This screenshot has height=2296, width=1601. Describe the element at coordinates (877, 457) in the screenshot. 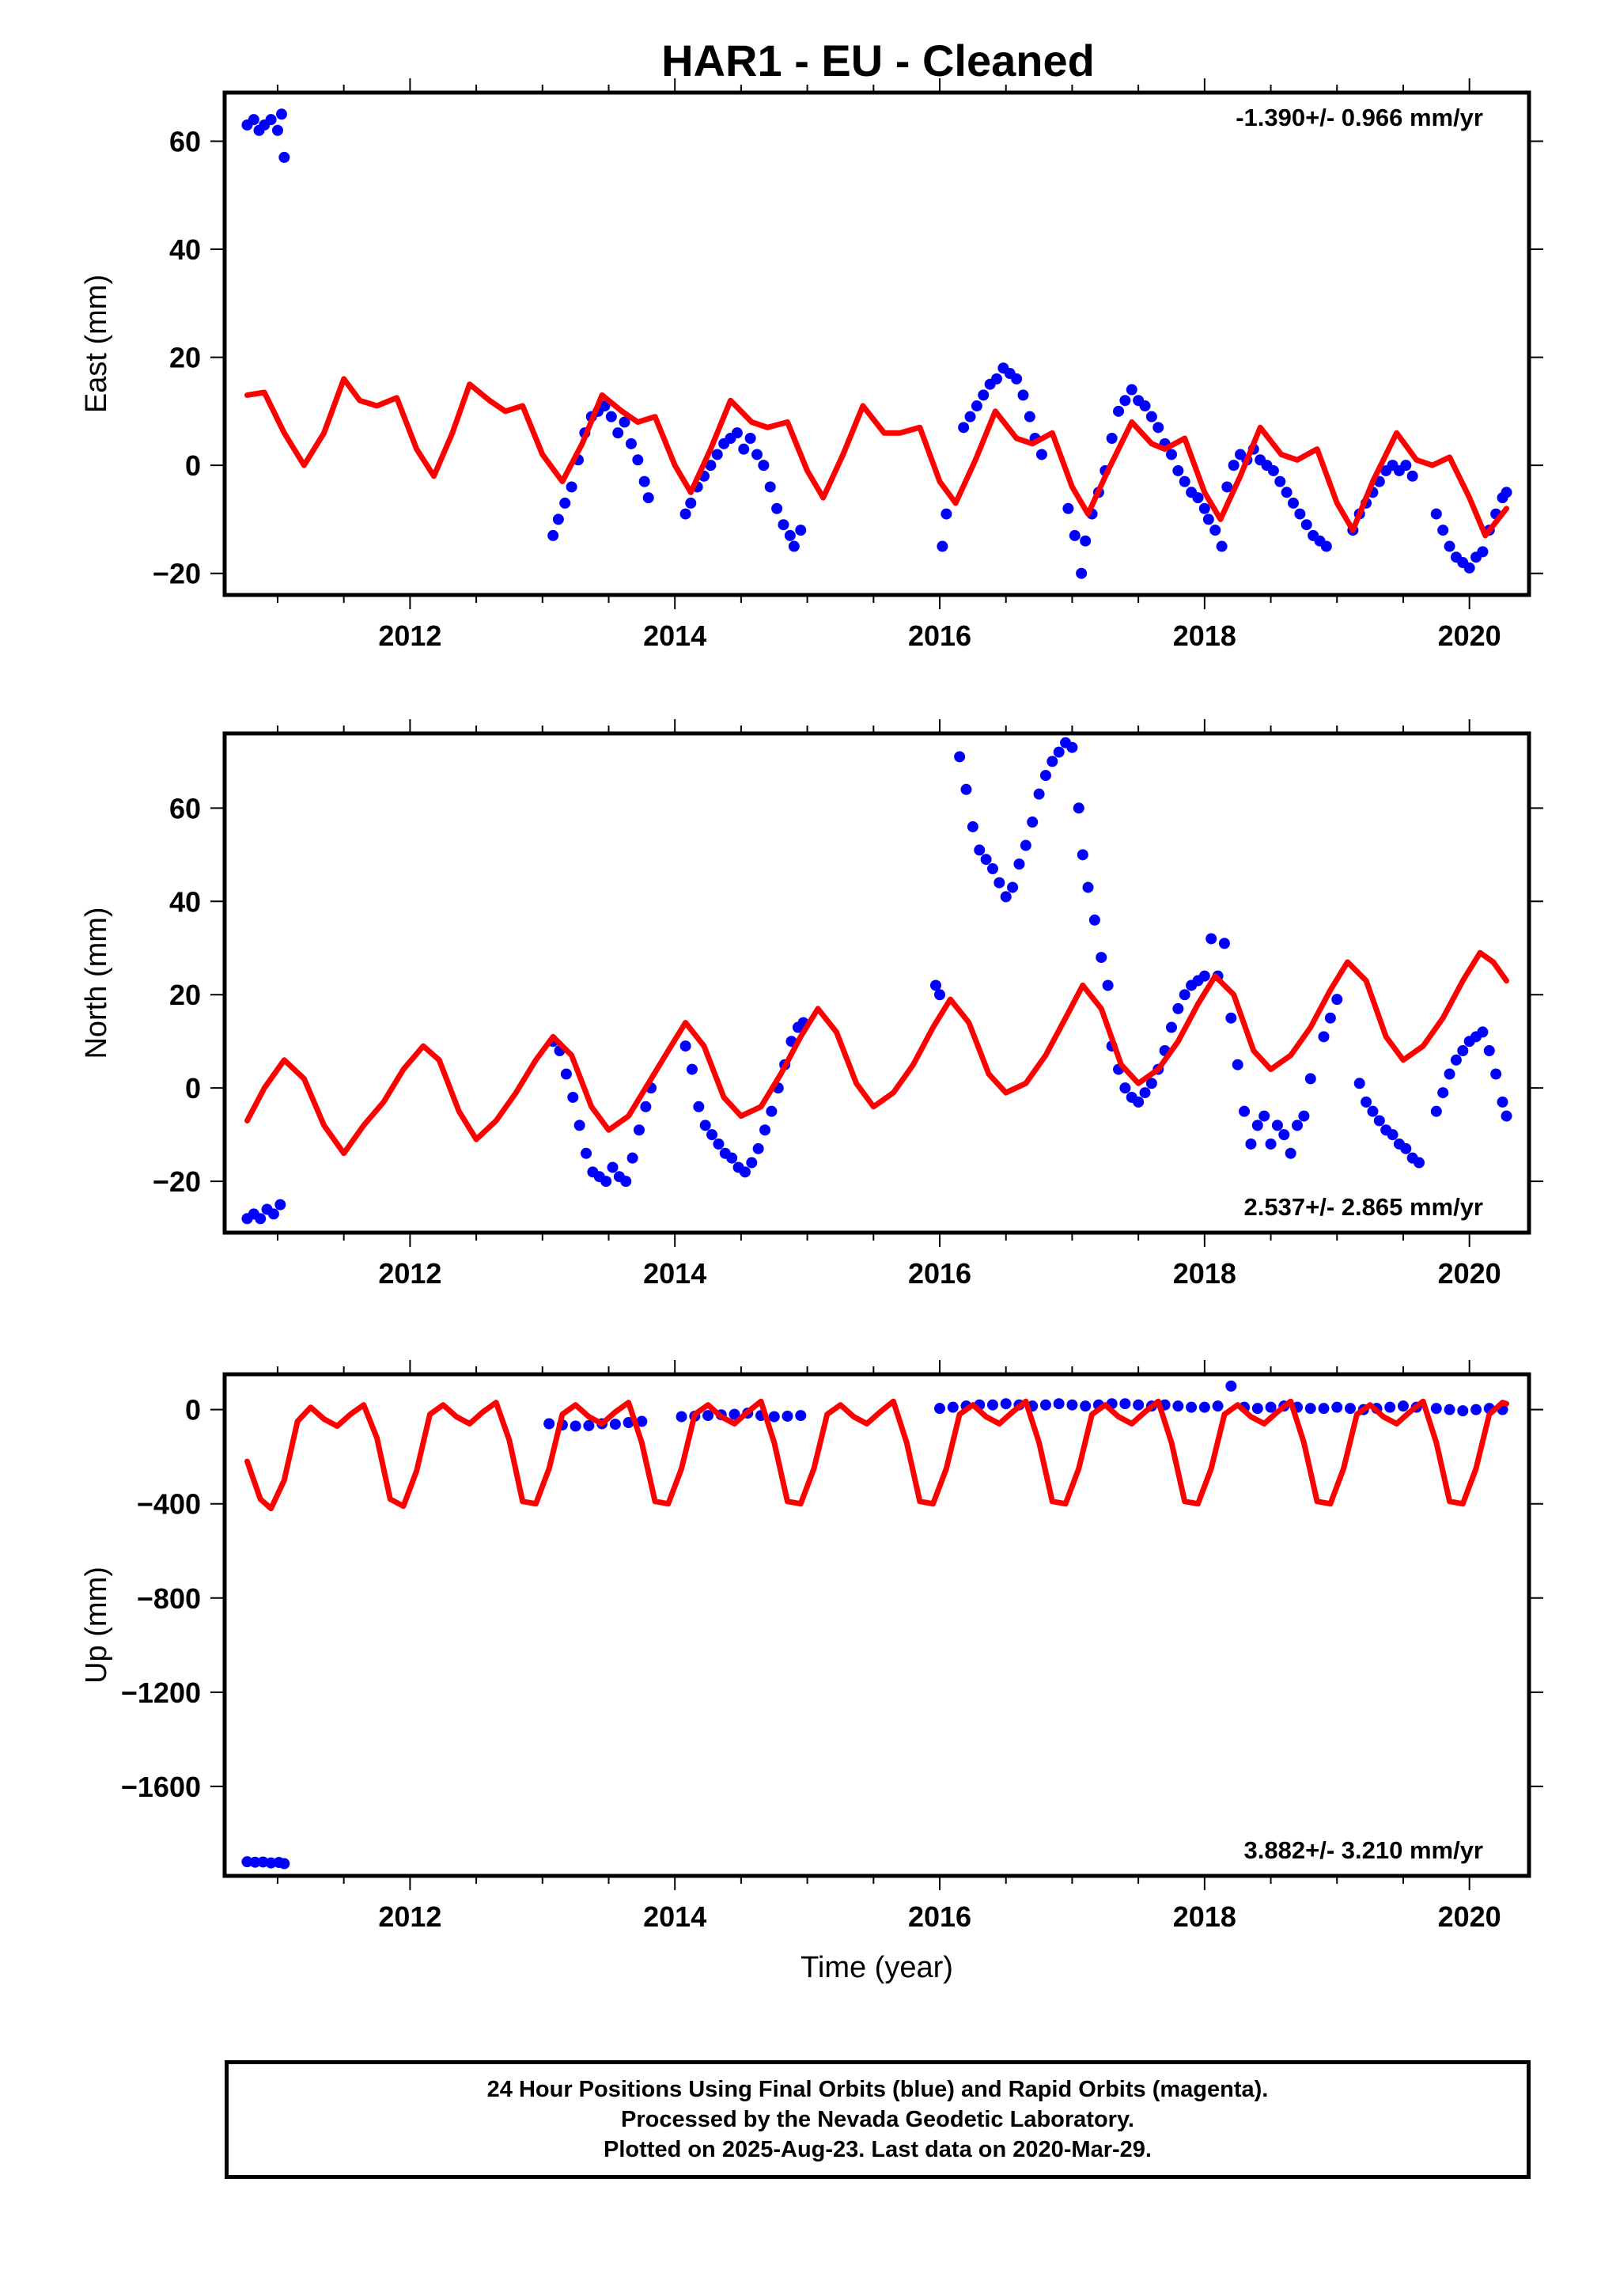

I see `east-model-line` at that location.